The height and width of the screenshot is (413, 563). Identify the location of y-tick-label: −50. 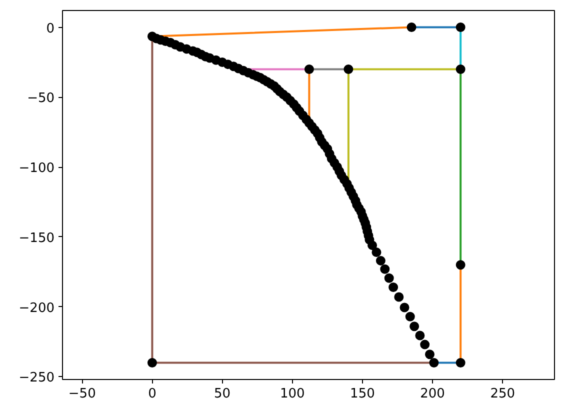
(41, 98).